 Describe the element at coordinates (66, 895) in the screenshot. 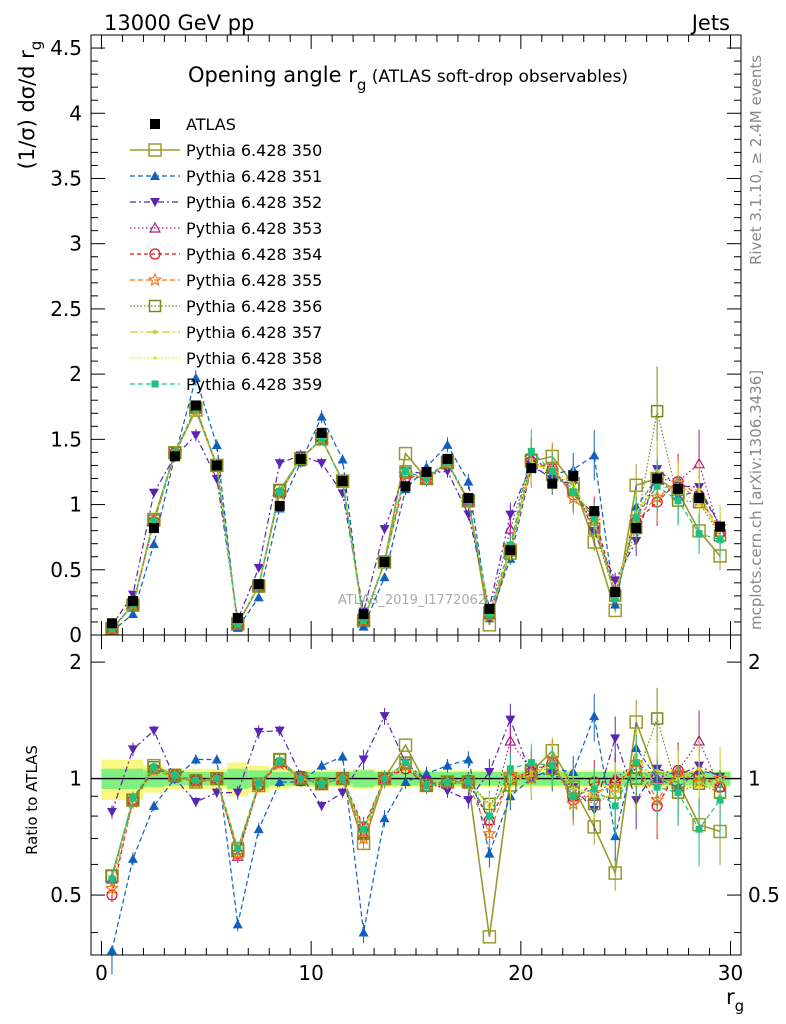

I see `ytick-ratio-label-l-0: 0.5` at that location.